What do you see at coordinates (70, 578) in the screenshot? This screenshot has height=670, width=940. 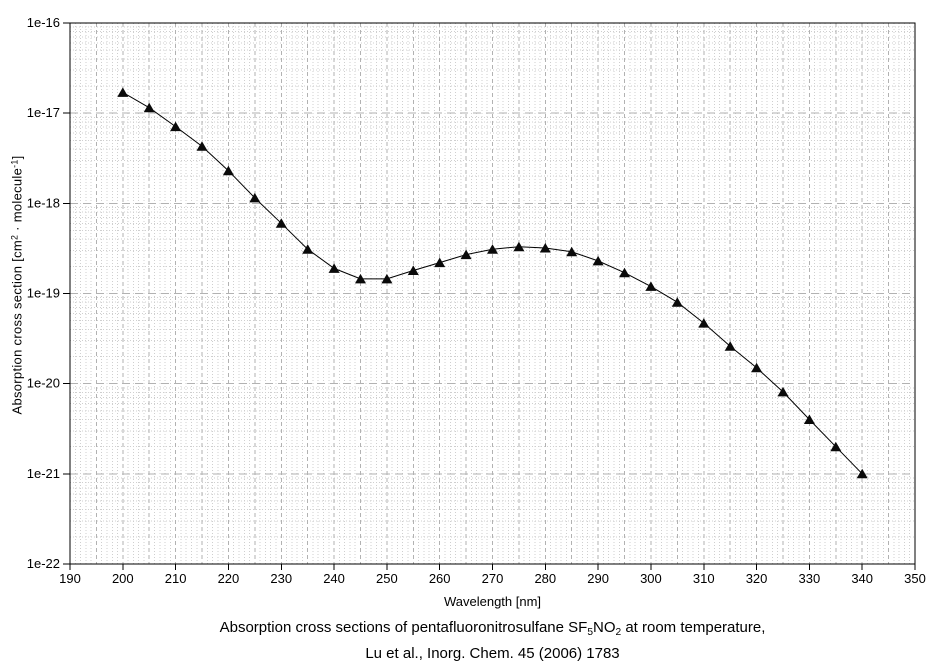 I see `x-tick-label: 190` at bounding box center [70, 578].